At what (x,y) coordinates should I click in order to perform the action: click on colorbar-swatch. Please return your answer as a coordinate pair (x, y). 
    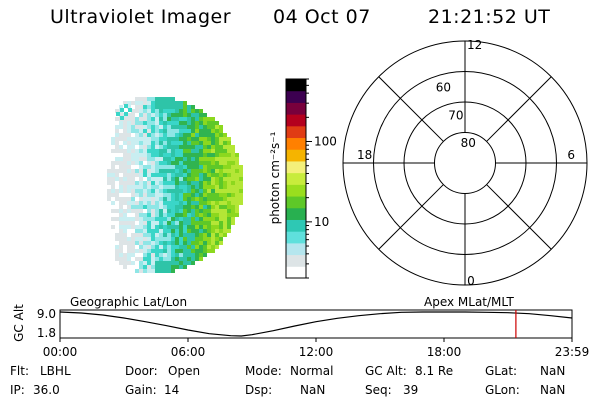
    Looking at the image, I should click on (296, 155).